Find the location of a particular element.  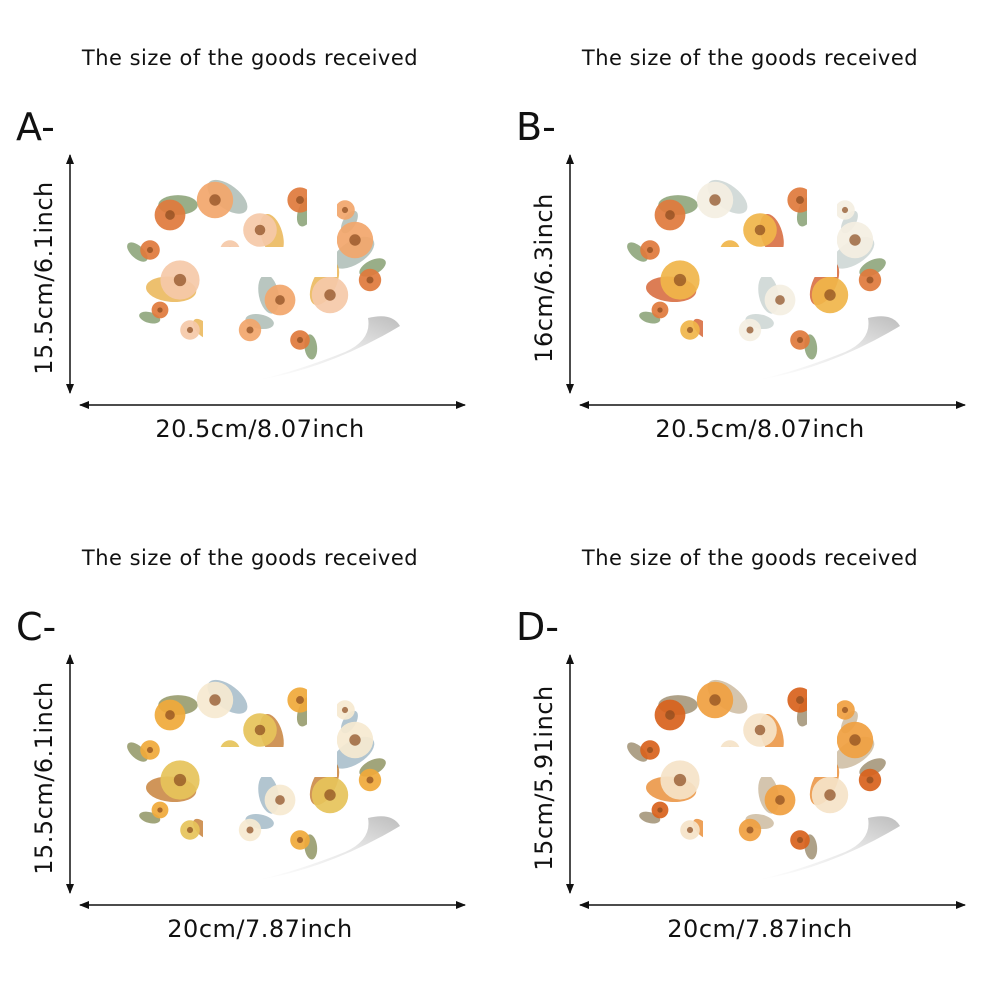

height-label: 16cm/6.3inch is located at coordinates (544, 278).